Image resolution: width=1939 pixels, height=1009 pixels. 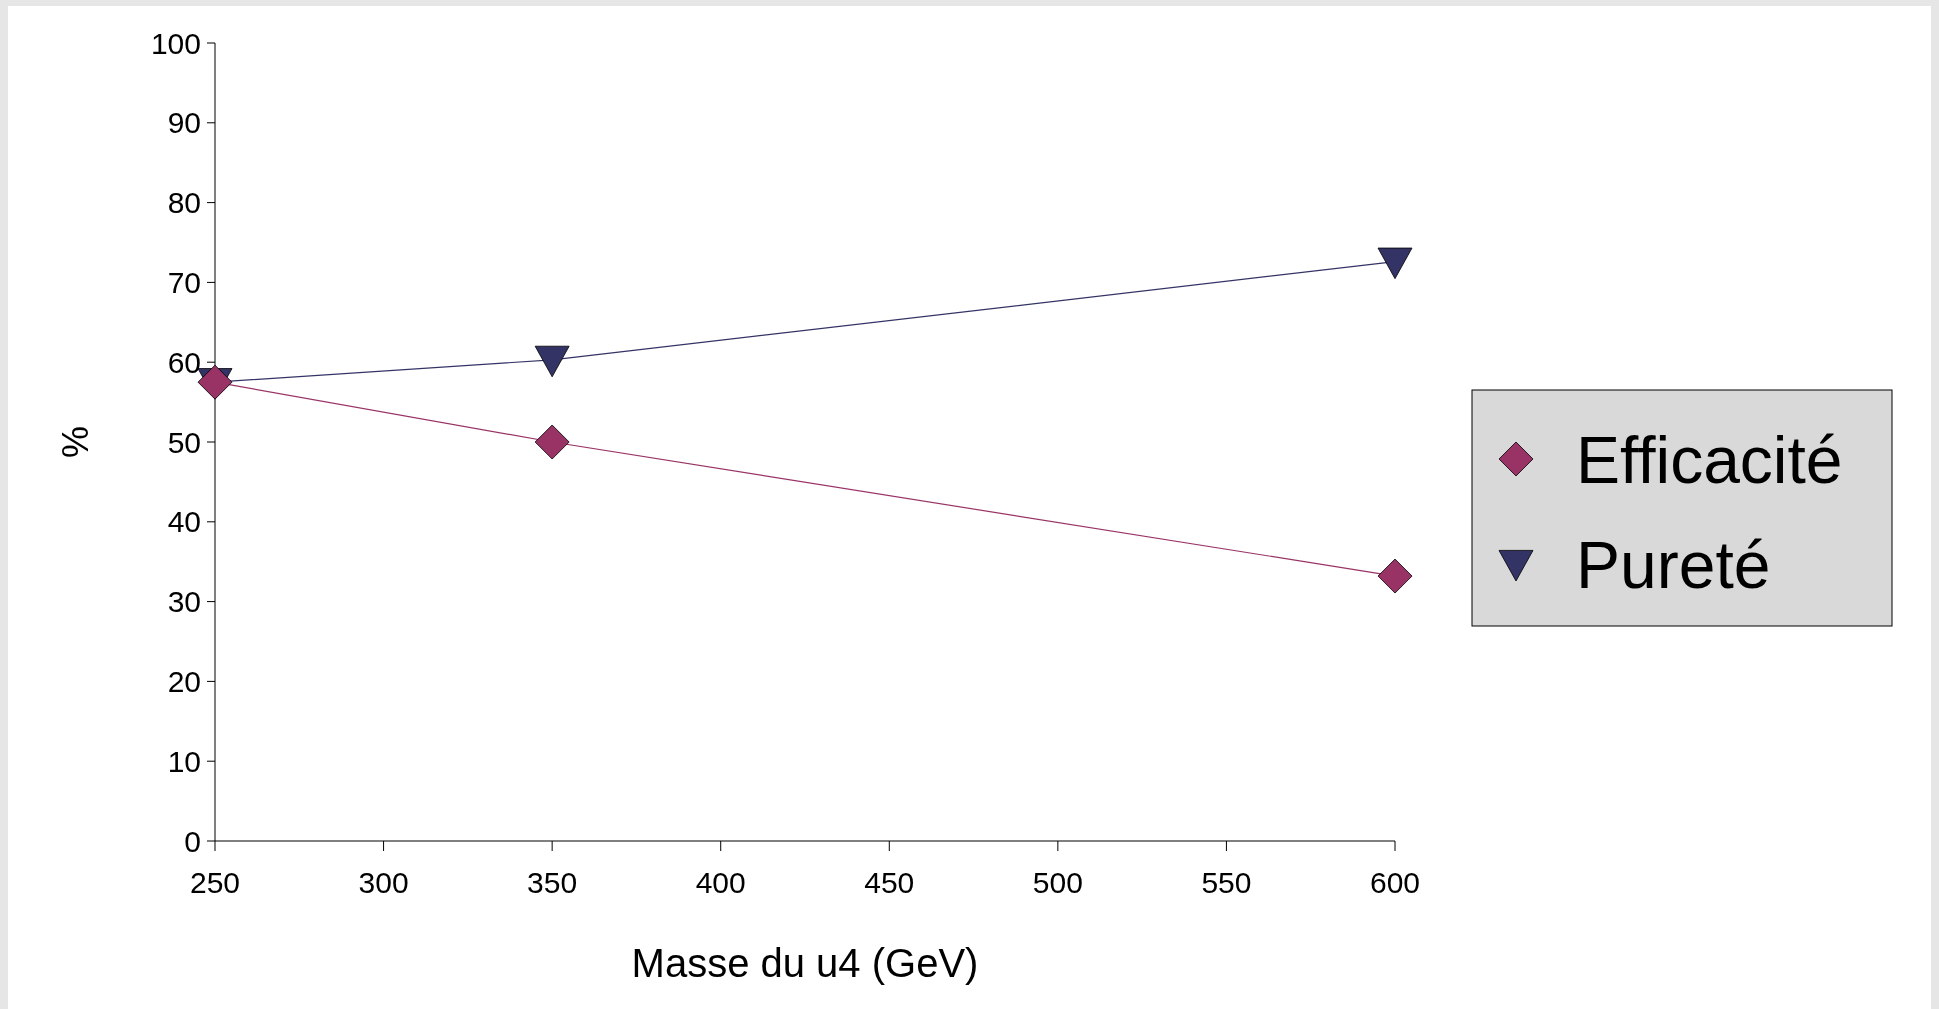 What do you see at coordinates (184, 442) in the screenshot?
I see `y-tick-label: 50` at bounding box center [184, 442].